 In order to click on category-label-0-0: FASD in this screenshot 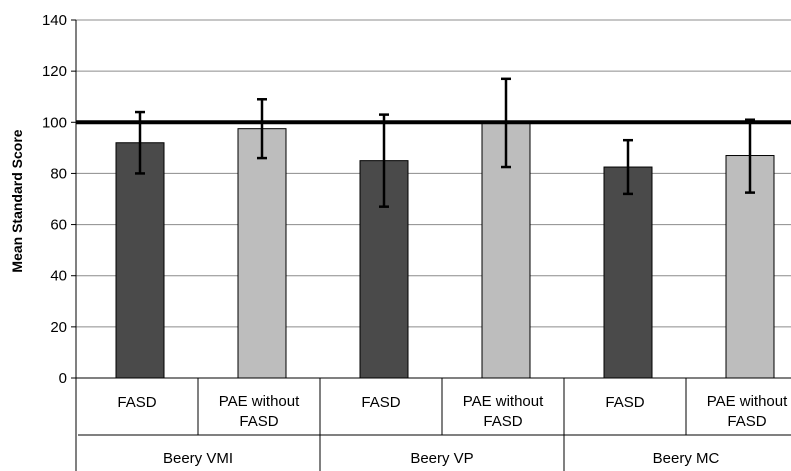, I will do `click(136, 402)`.